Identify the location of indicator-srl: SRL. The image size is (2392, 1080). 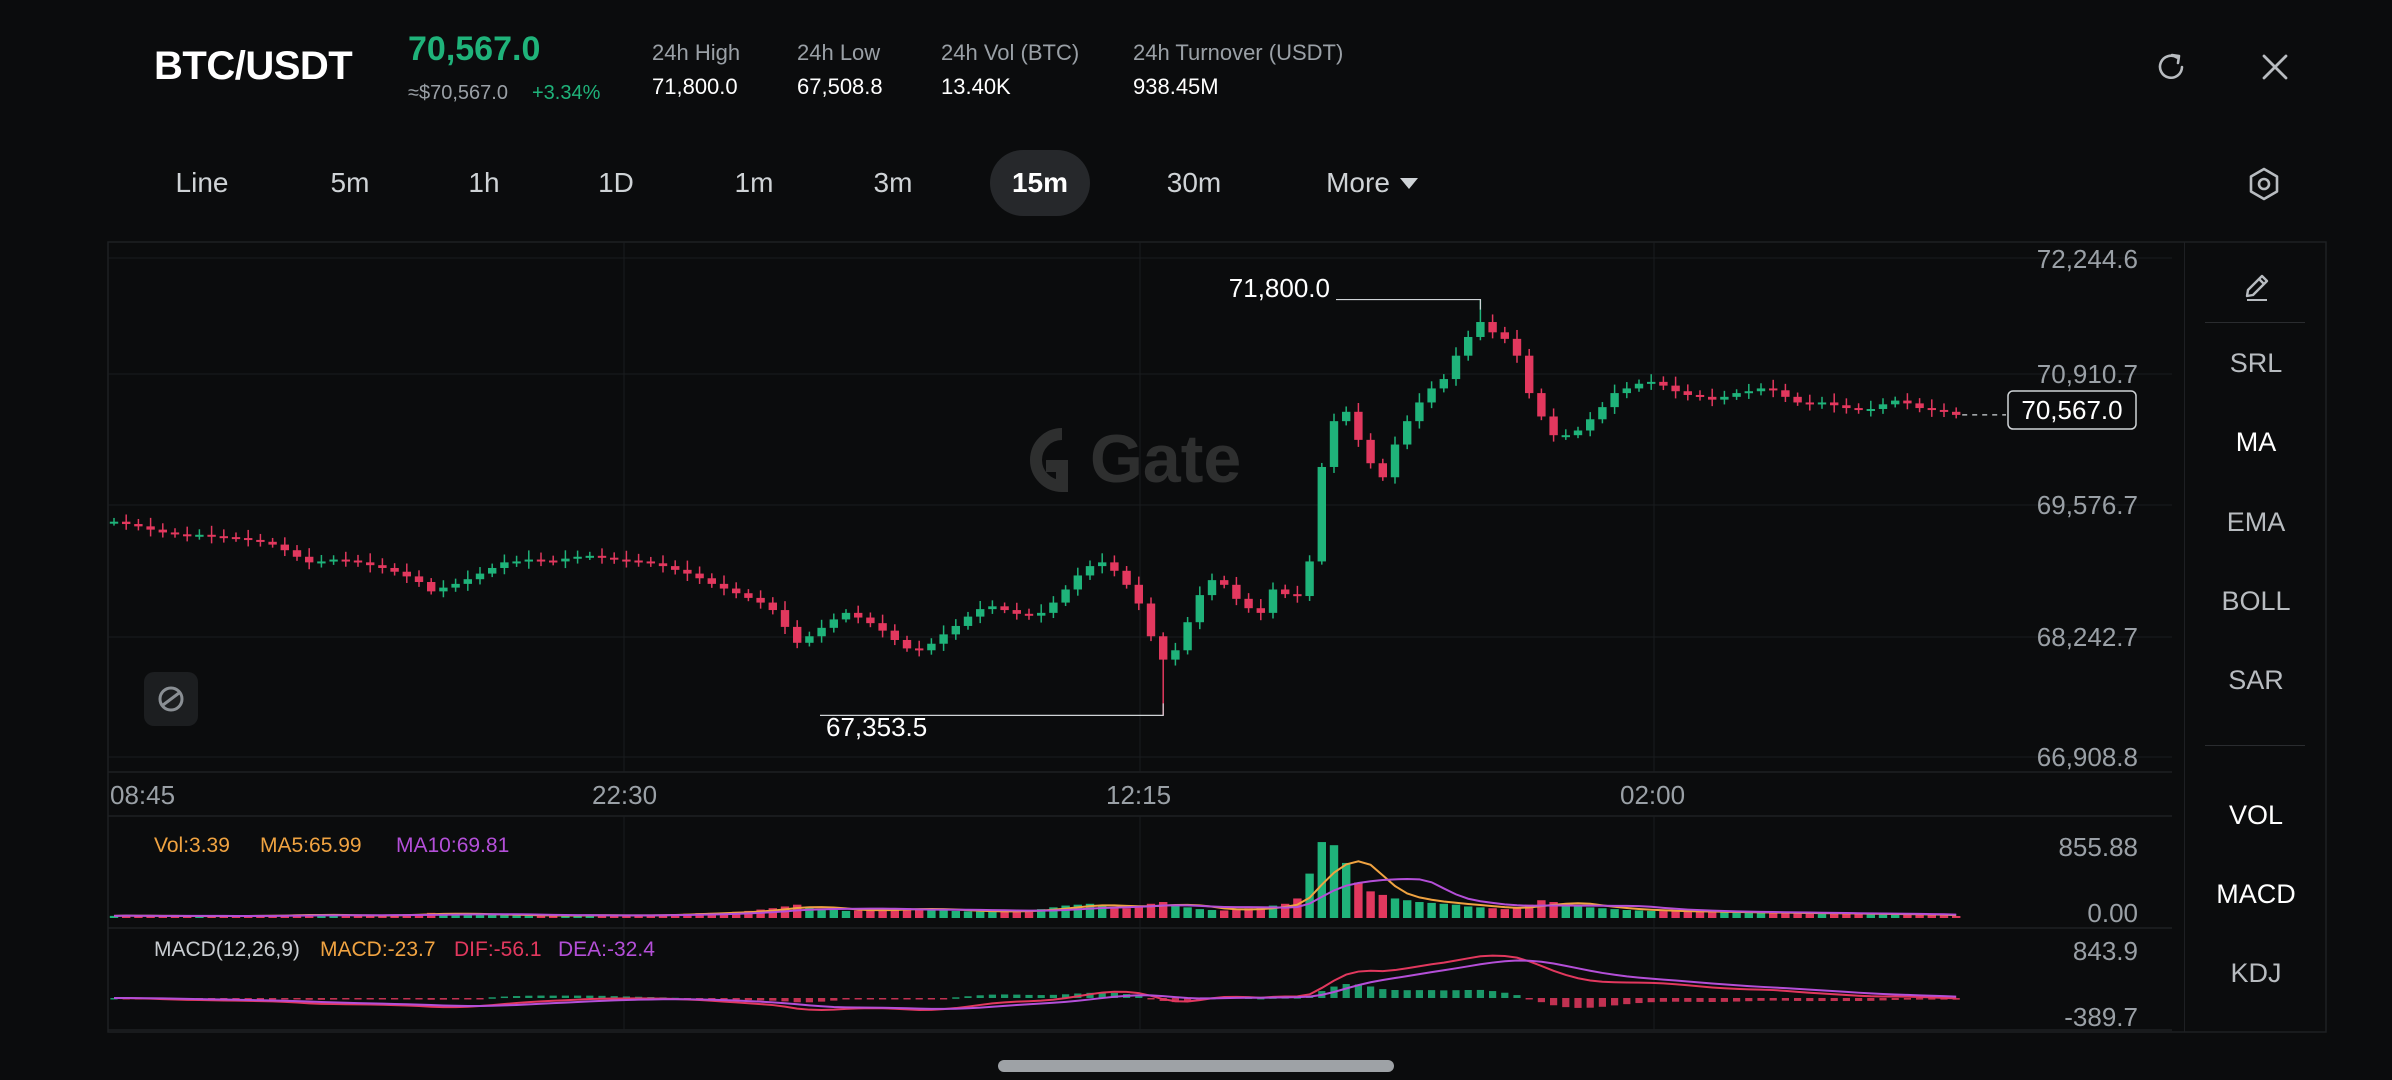
(2256, 363).